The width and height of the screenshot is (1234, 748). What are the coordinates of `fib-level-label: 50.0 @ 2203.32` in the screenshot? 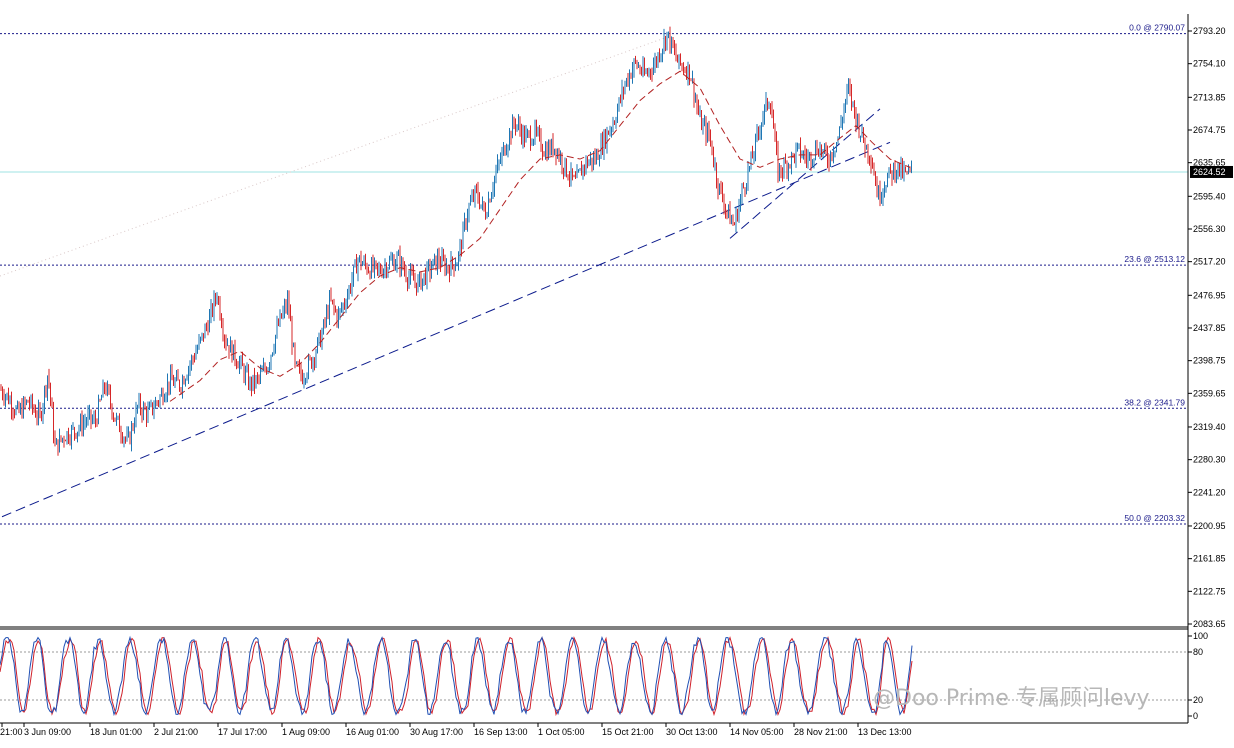 It's located at (1154, 518).